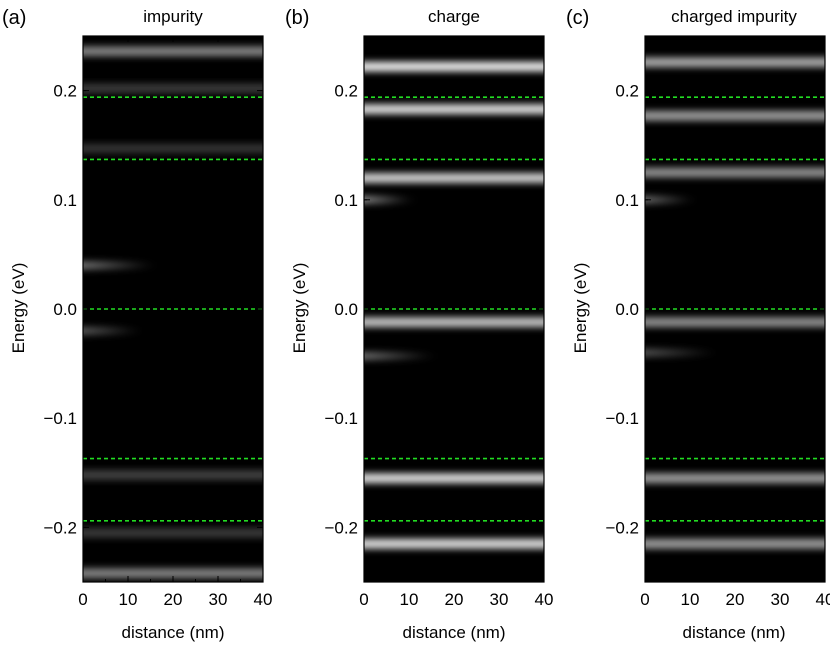  I want to click on panel-title-c: charged impurity, so click(734, 16).